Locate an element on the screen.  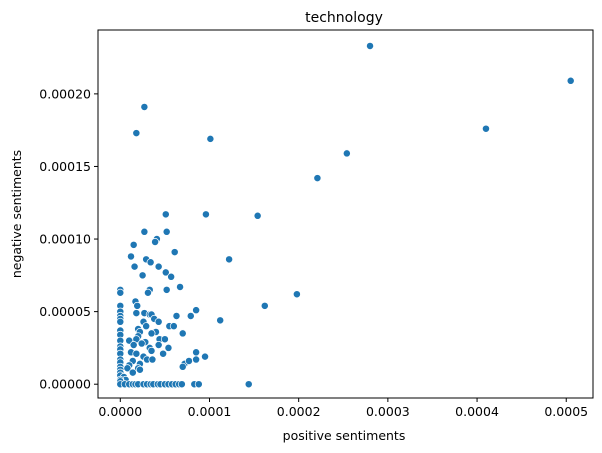
x-tick-label: 0.0001 is located at coordinates (210, 411).